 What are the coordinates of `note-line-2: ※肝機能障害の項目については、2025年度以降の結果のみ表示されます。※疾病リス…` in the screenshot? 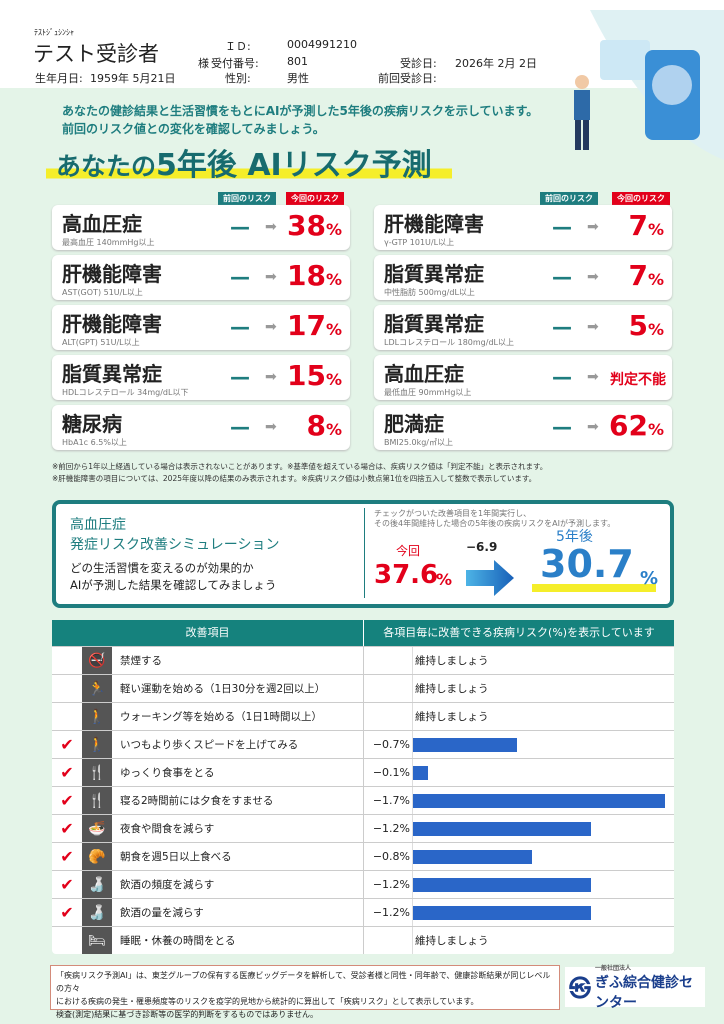 It's located at (294, 478).